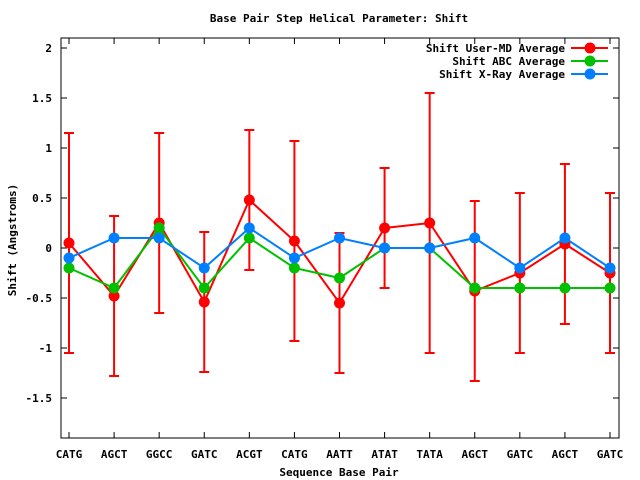 The width and height of the screenshot is (640, 480). I want to click on x-tick-label: ACGT, so click(249, 454).